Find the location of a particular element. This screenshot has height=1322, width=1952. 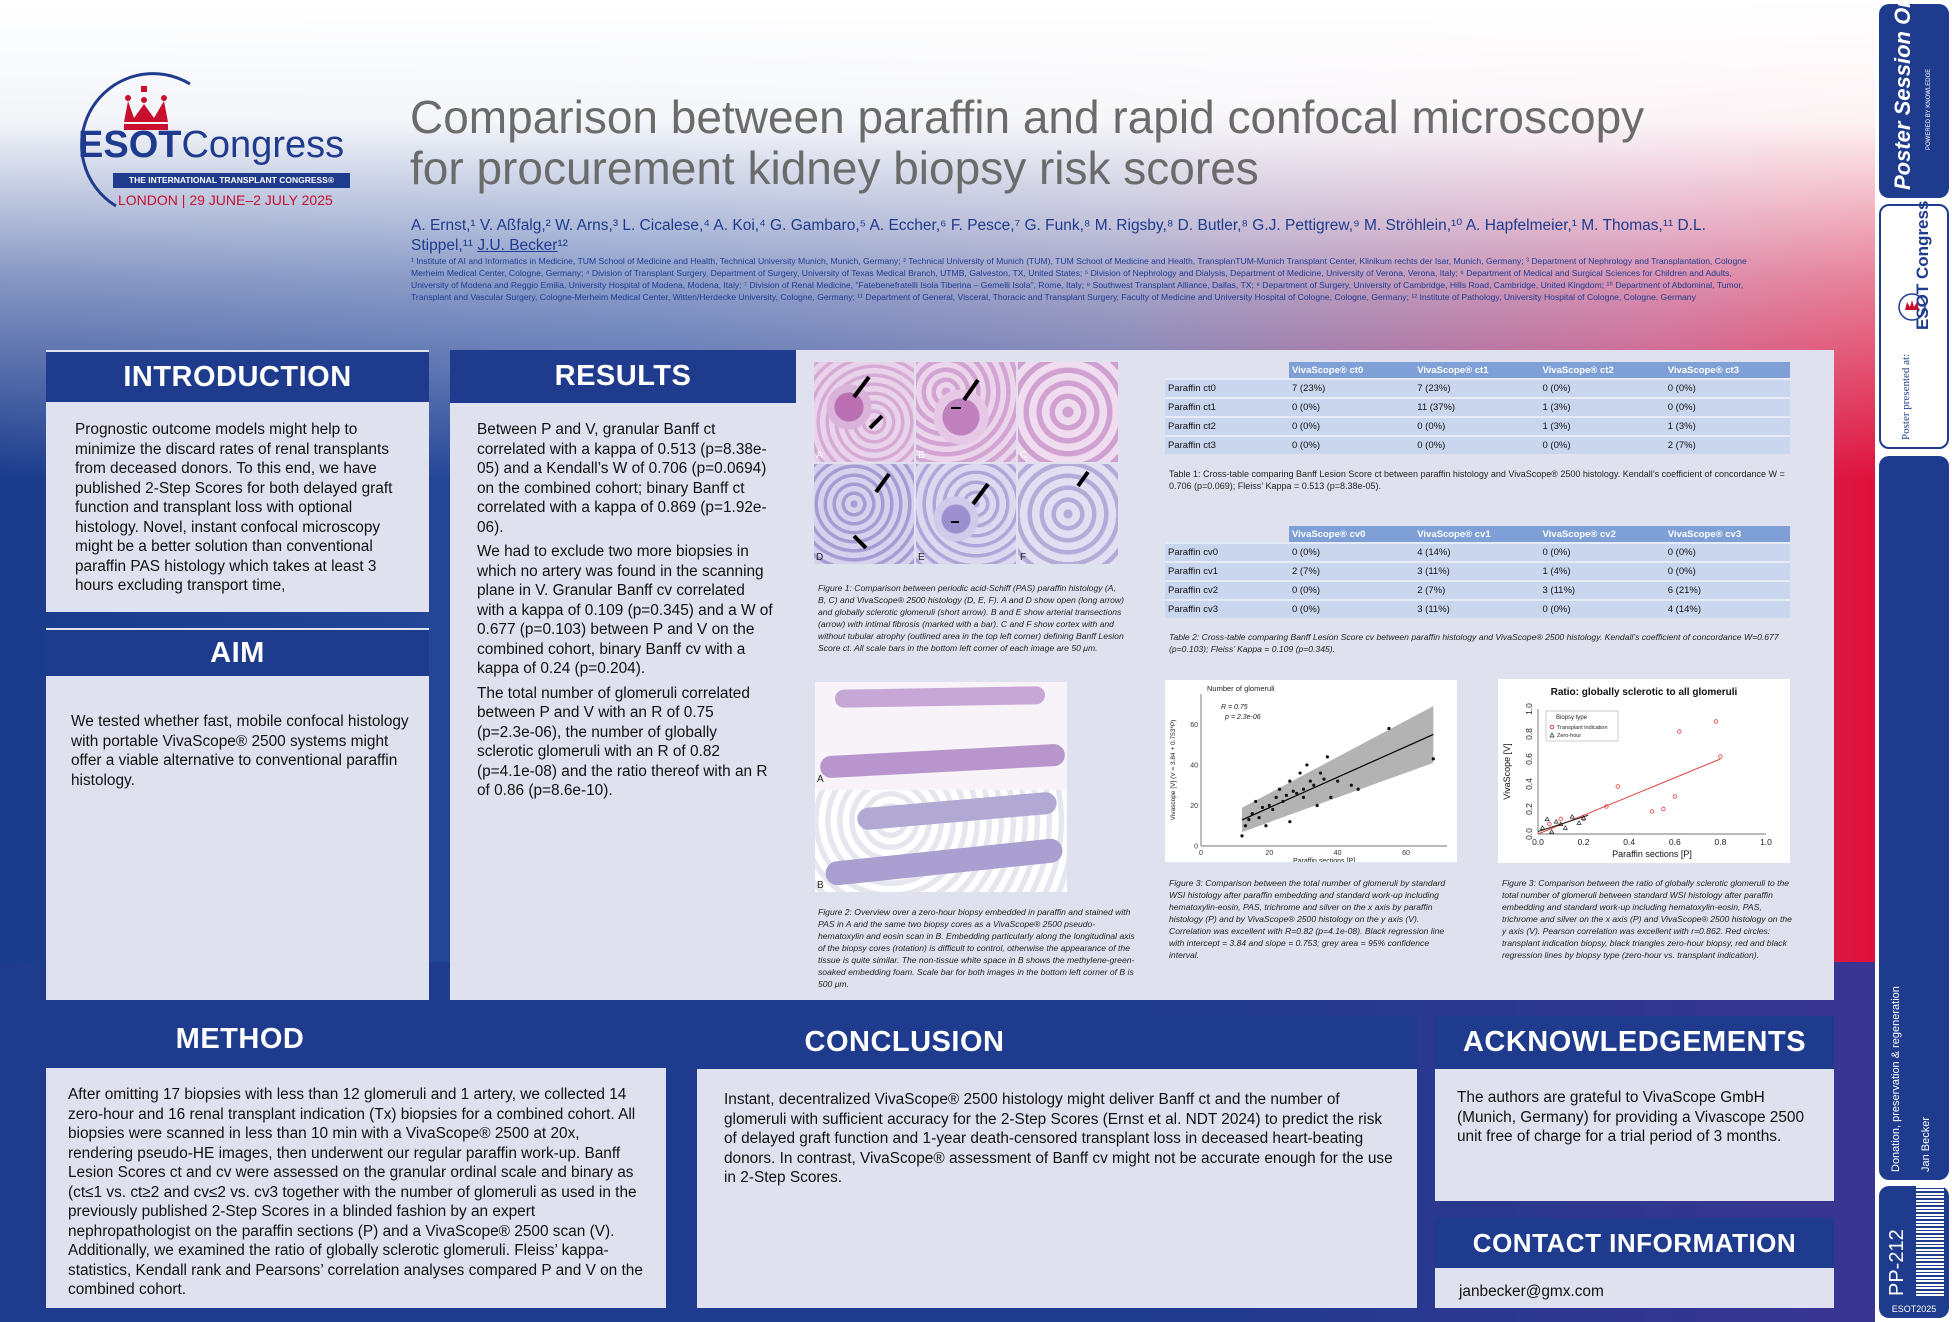

fig1-label-a: A is located at coordinates (819, 455).